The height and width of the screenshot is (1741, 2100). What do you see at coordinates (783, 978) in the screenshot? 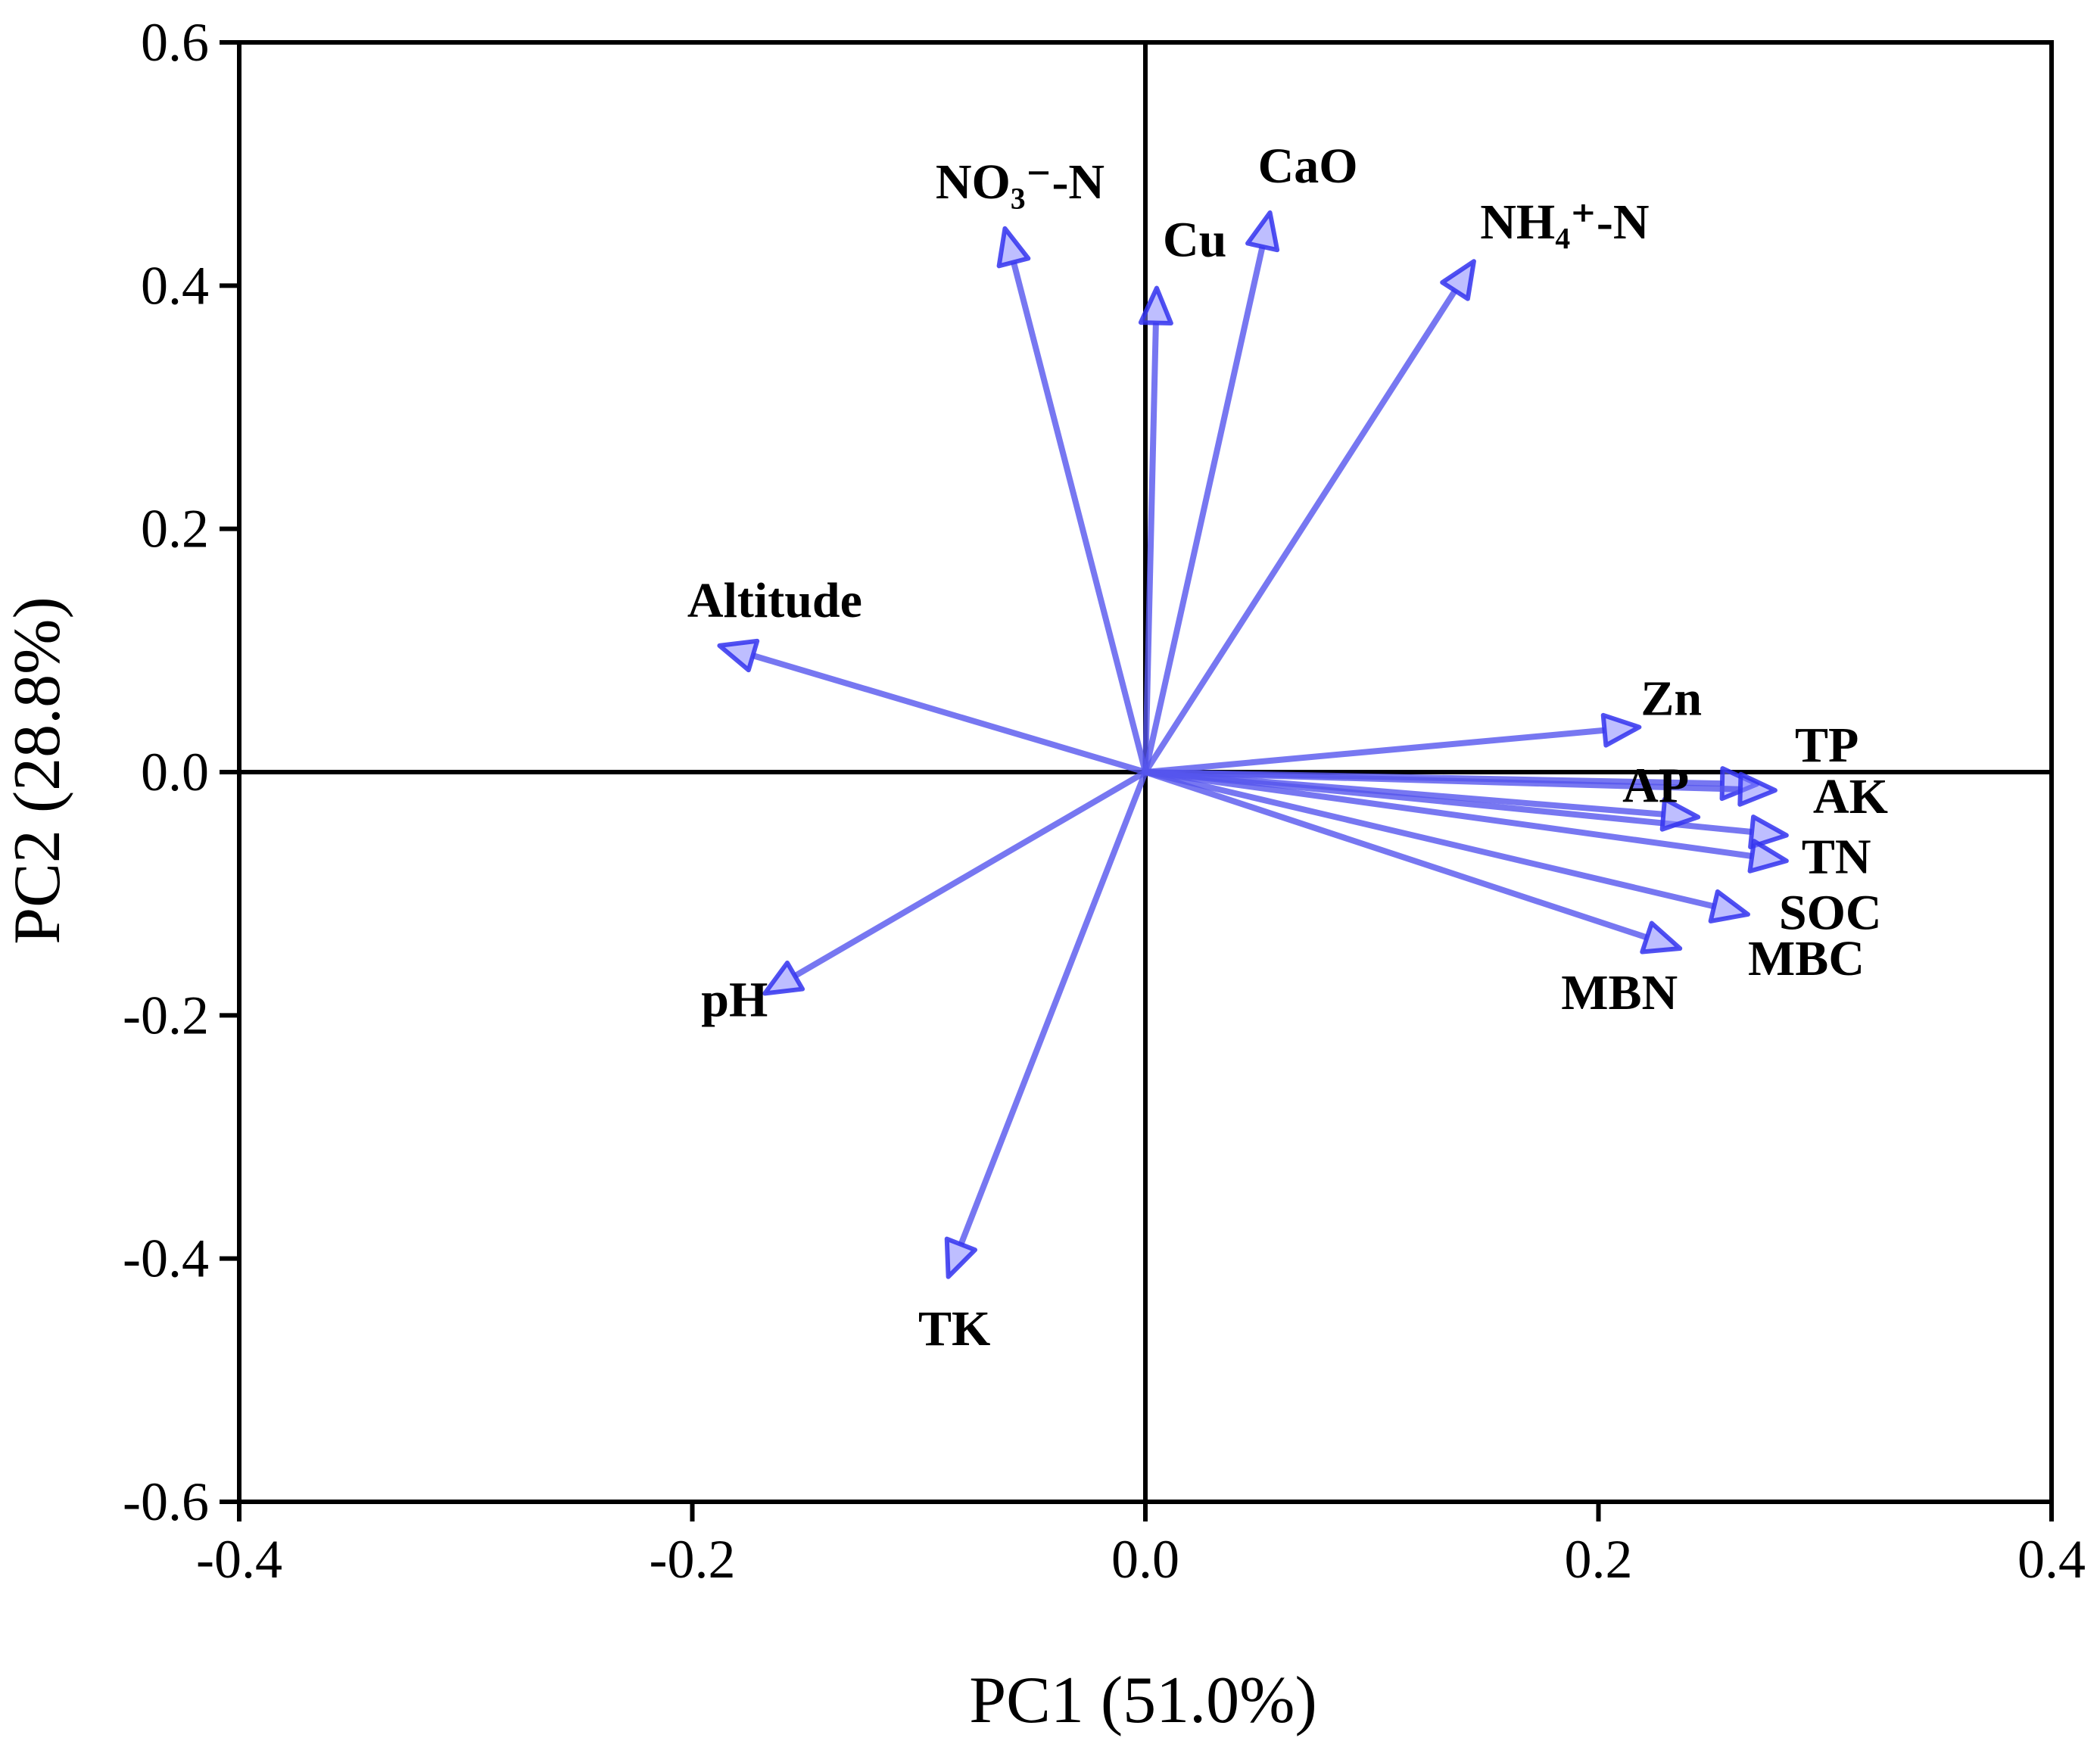
I see `vector-ph-head` at bounding box center [783, 978].